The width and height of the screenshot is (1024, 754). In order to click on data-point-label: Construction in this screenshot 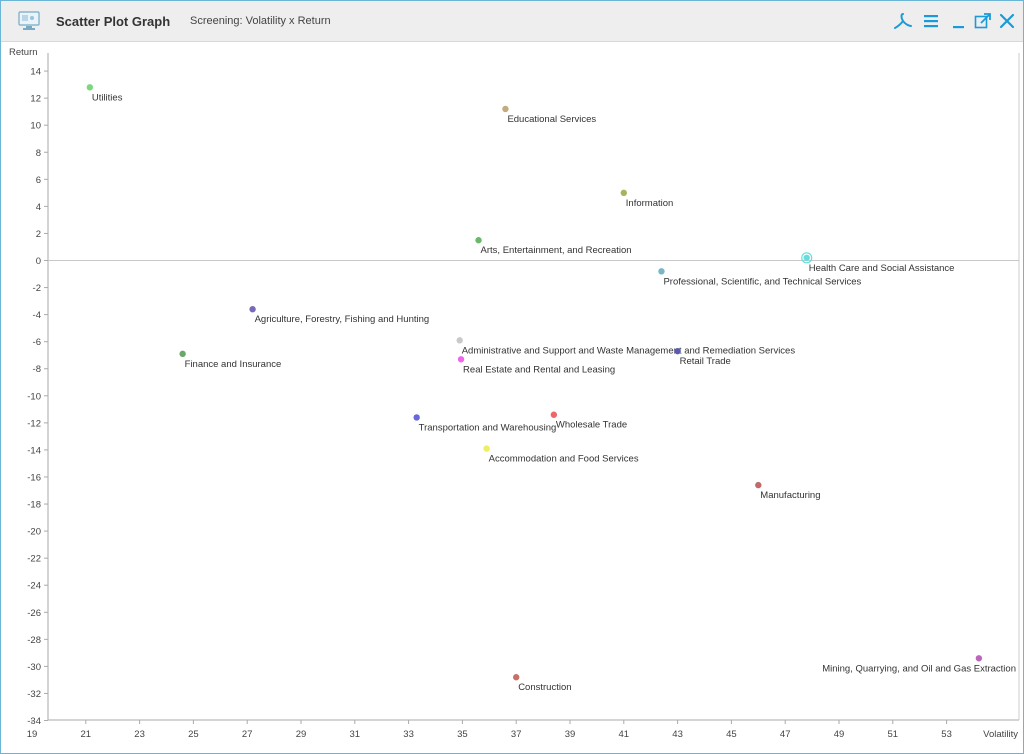, I will do `click(544, 687)`.